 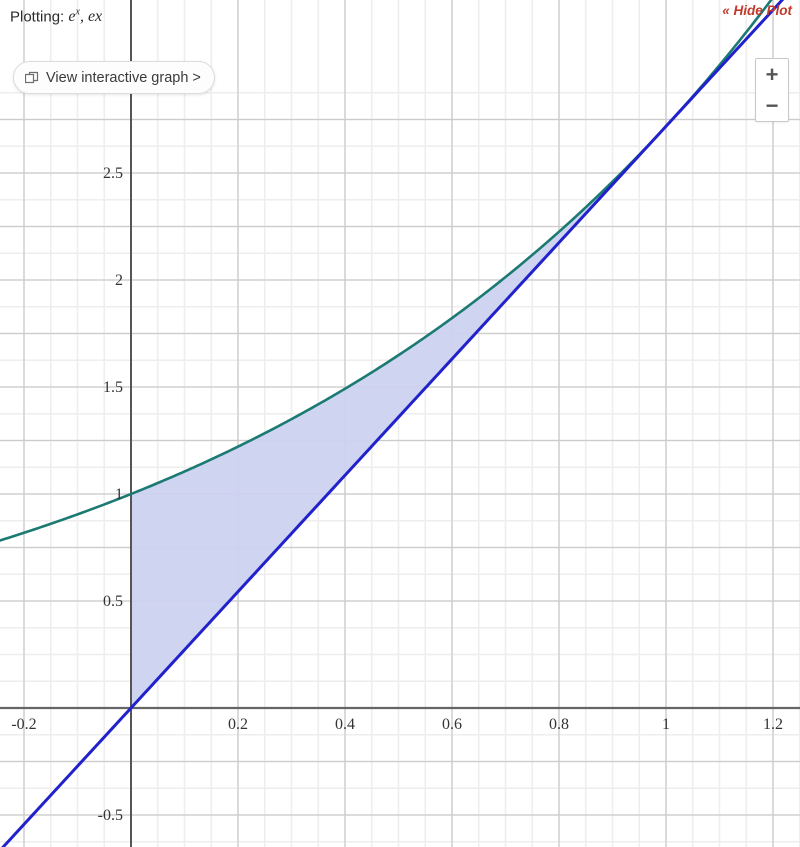 I want to click on svg-text: 0.8, so click(x=559, y=724).